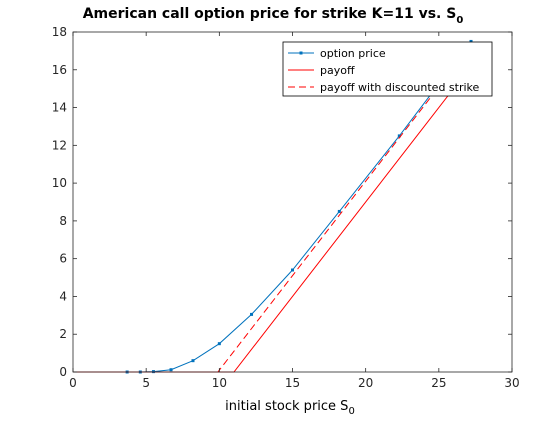 This screenshot has height=424, width=560. Describe the element at coordinates (365, 383) in the screenshot. I see `x-tick-label: 20` at that location.